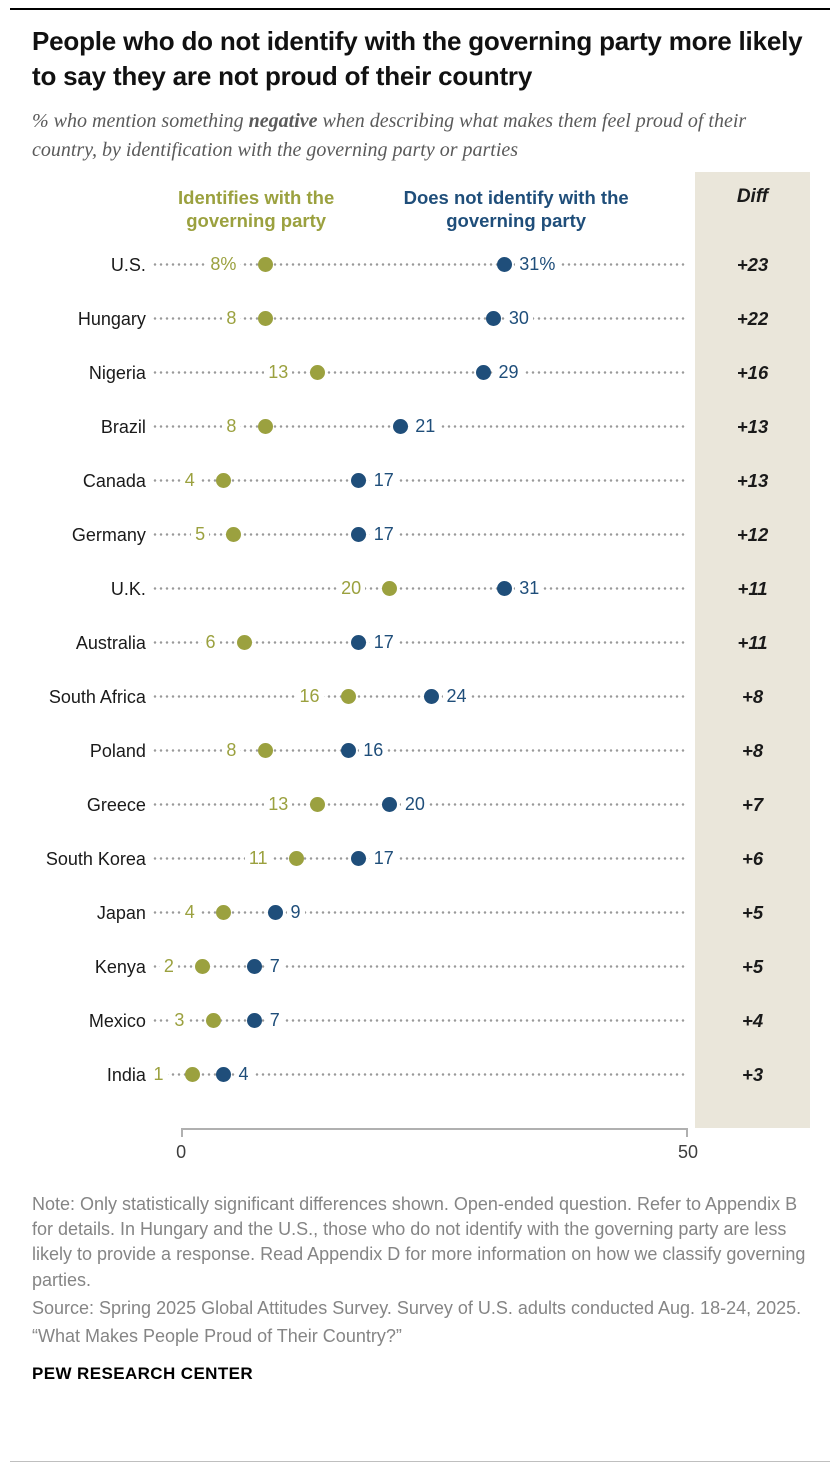 Image resolution: width=840 pixels, height=1480 pixels. I want to click on not-identifies-value-label: 9, so click(295, 913).